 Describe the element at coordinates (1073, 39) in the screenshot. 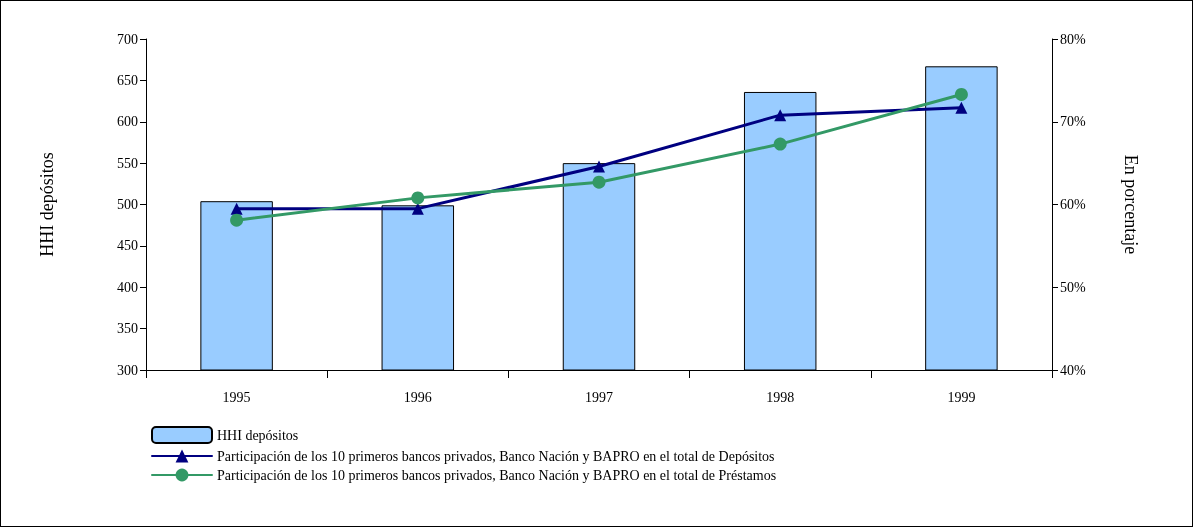

I see `y2-tick-label: 80%` at that location.